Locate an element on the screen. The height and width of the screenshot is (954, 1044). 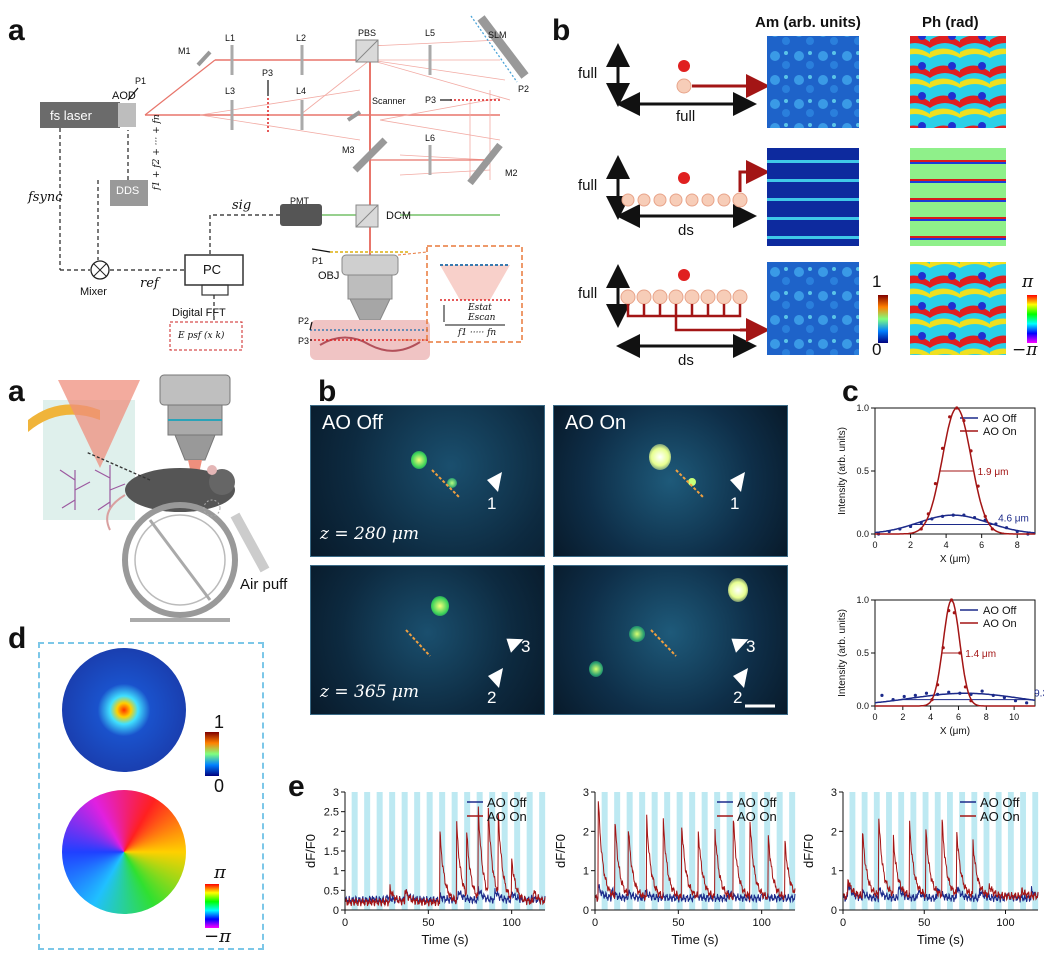
pupil-am-colorbar is located at coordinates (212, 754).